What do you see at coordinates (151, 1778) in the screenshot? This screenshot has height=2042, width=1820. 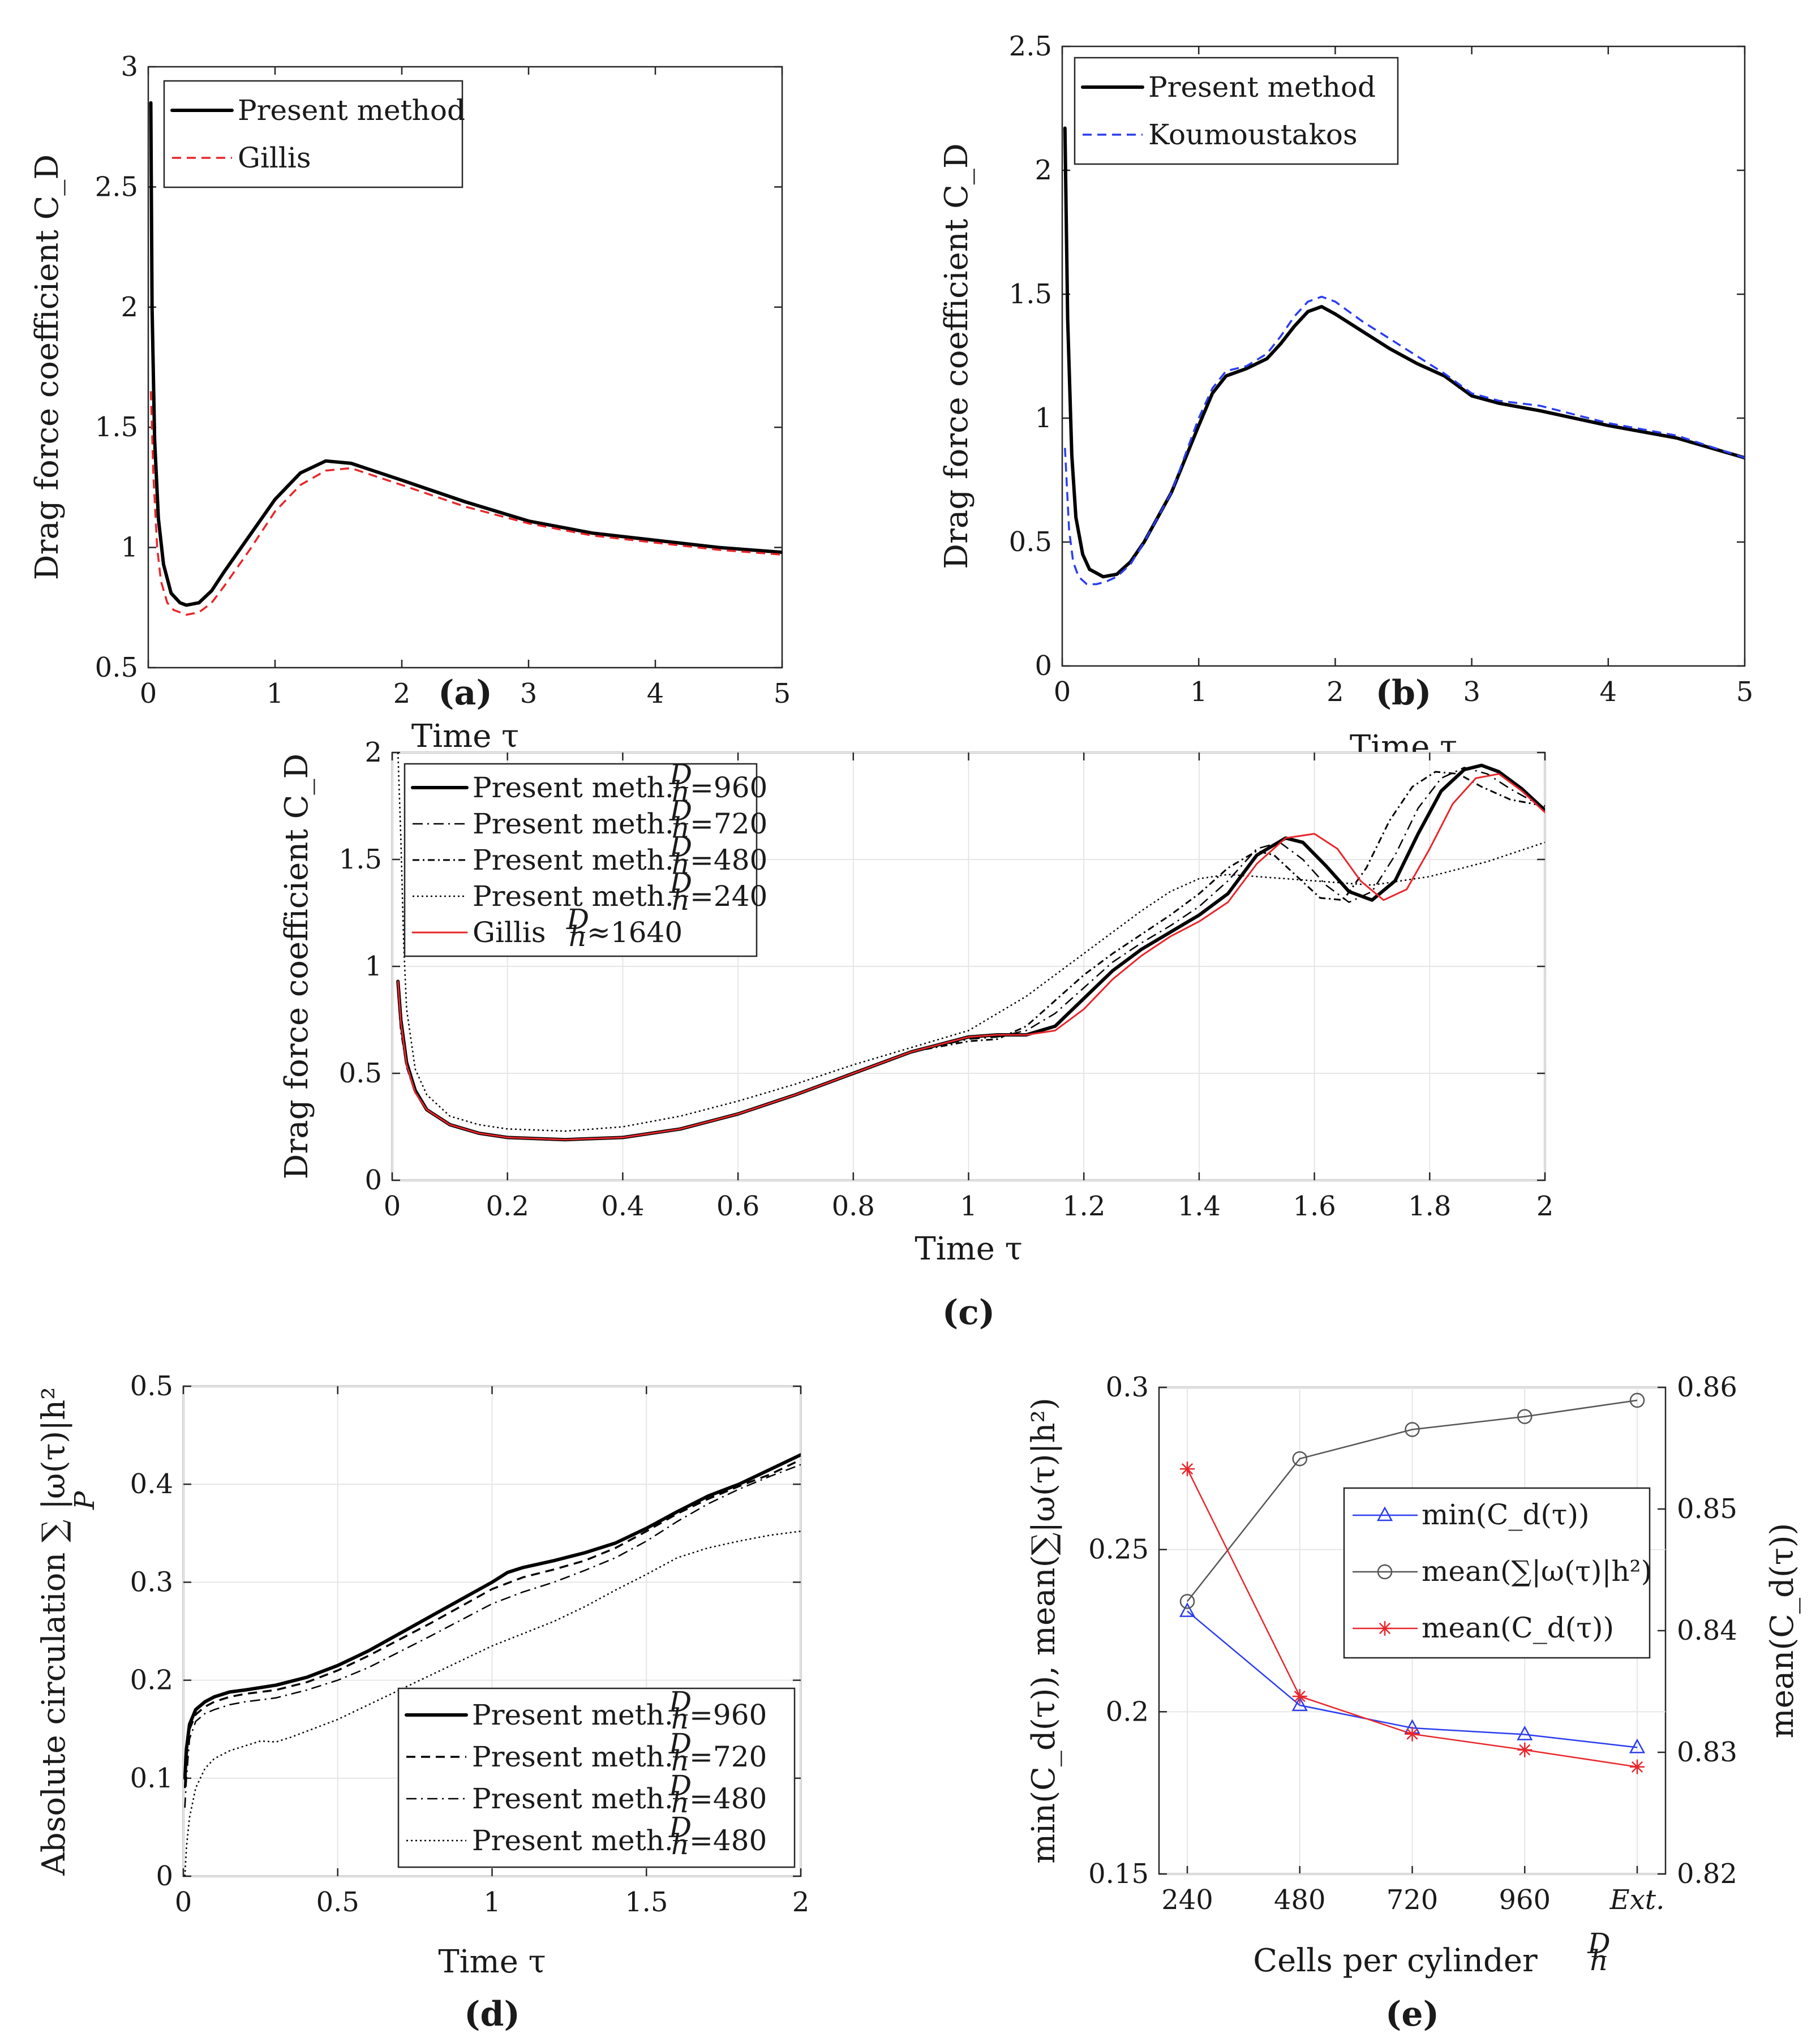 I see `y-tick-label: 0.1` at bounding box center [151, 1778].